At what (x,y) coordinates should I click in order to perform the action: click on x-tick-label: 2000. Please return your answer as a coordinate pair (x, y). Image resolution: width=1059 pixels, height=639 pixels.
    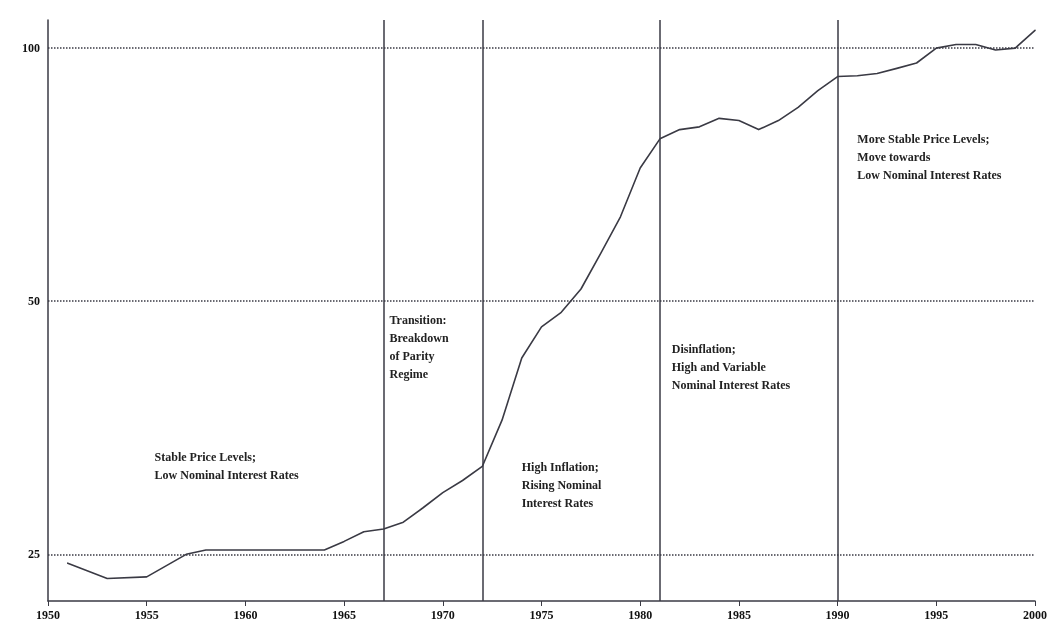
    Looking at the image, I should click on (1035, 615).